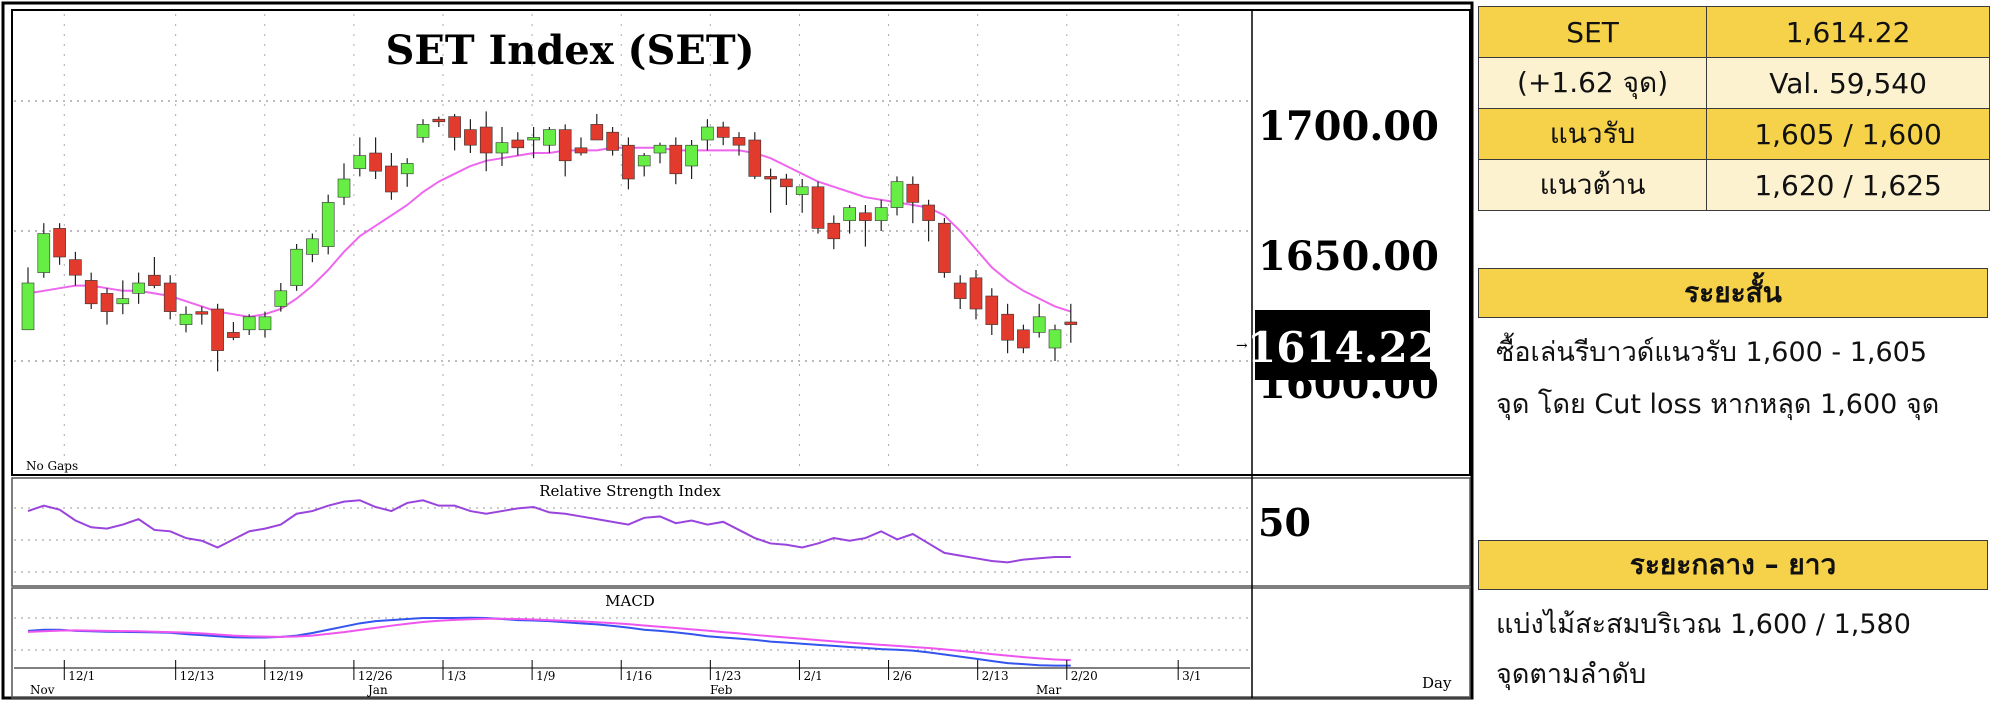  Describe the element at coordinates (1712, 352) in the screenshot. I see `short-term-line: ซื้อเล่นรีบาวด์แนวรับ 1,600 - 1,605` at that location.